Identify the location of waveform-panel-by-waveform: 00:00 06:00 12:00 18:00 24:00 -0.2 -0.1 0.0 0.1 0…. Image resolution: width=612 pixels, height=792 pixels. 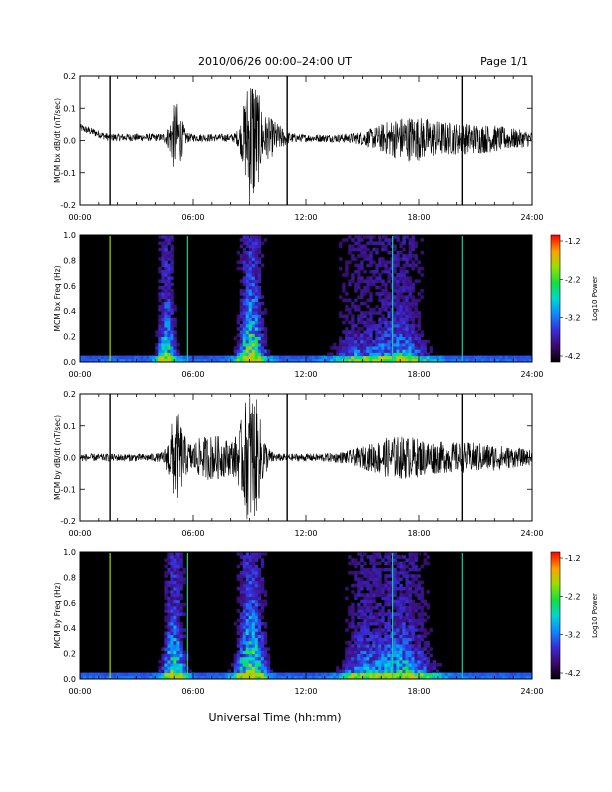
(298, 464).